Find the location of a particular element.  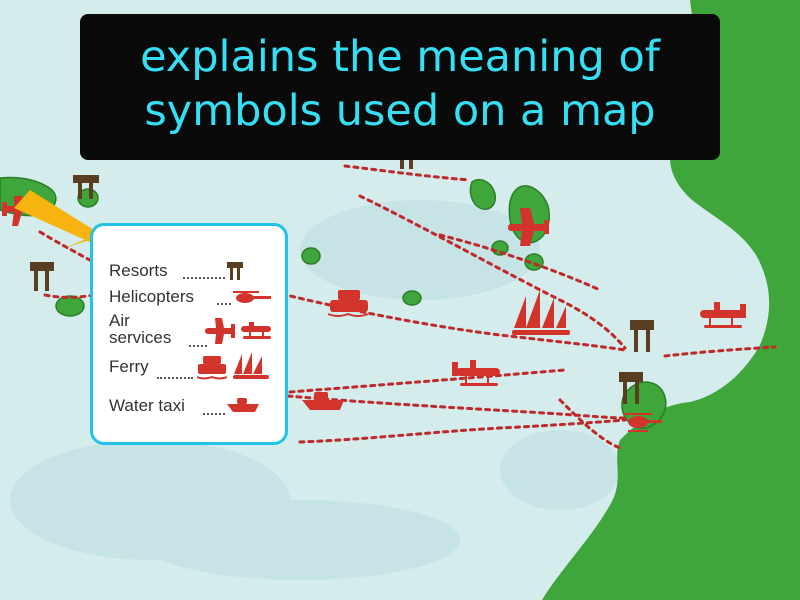

caption-line-1: explains the meaning of is located at coordinates (400, 57).